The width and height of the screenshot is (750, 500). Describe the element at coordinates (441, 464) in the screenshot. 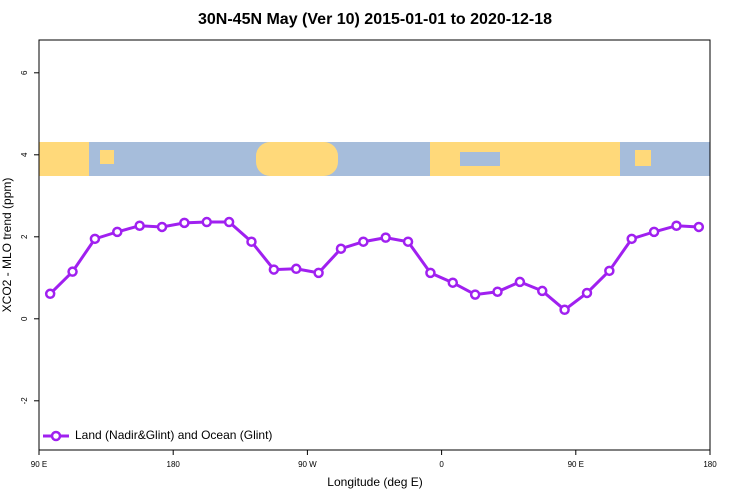

I see `x-tick-label: 0` at that location.